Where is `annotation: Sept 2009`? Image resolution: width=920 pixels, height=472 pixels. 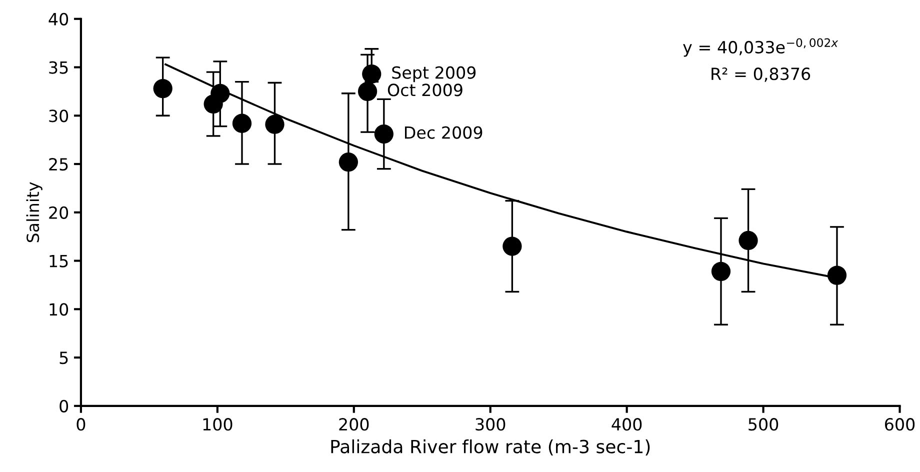 annotation: Sept 2009 is located at coordinates (434, 74).